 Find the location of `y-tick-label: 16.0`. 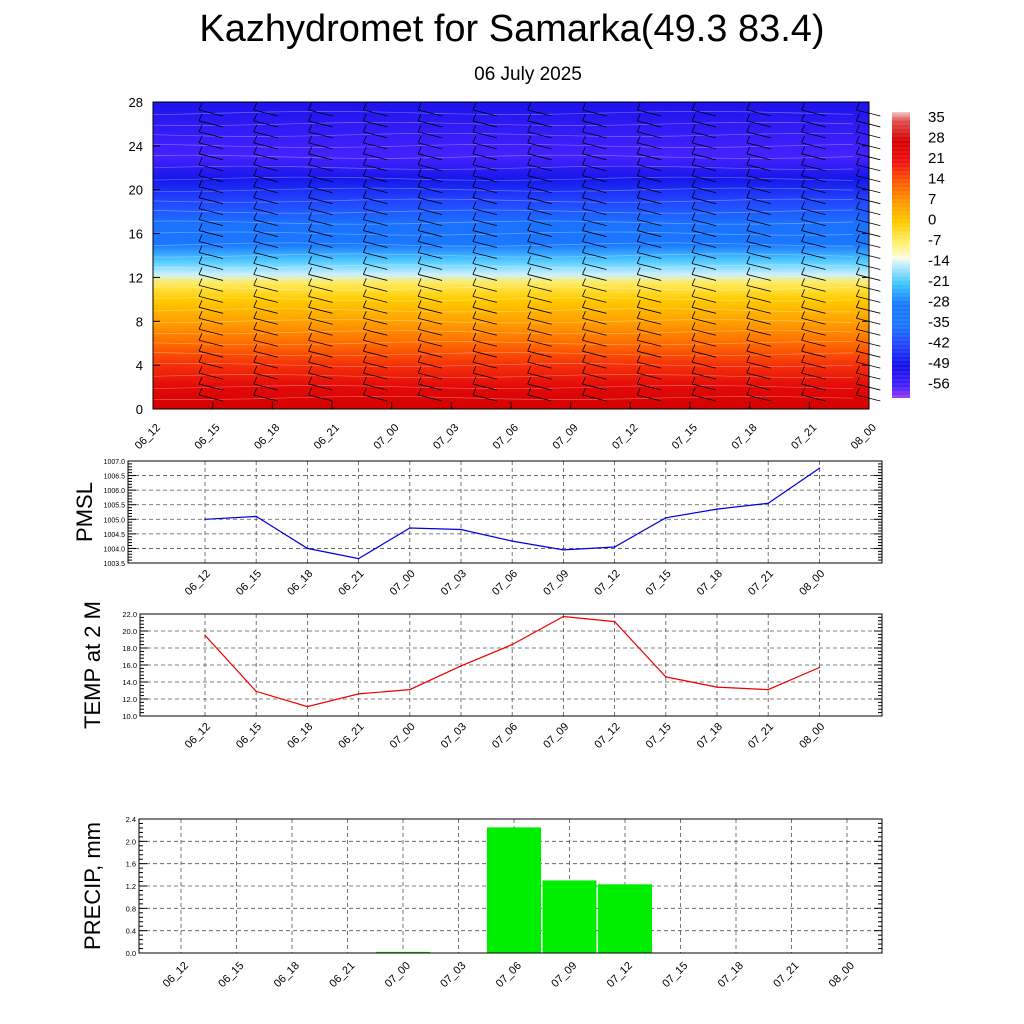

y-tick-label: 16.0 is located at coordinates (129, 665).